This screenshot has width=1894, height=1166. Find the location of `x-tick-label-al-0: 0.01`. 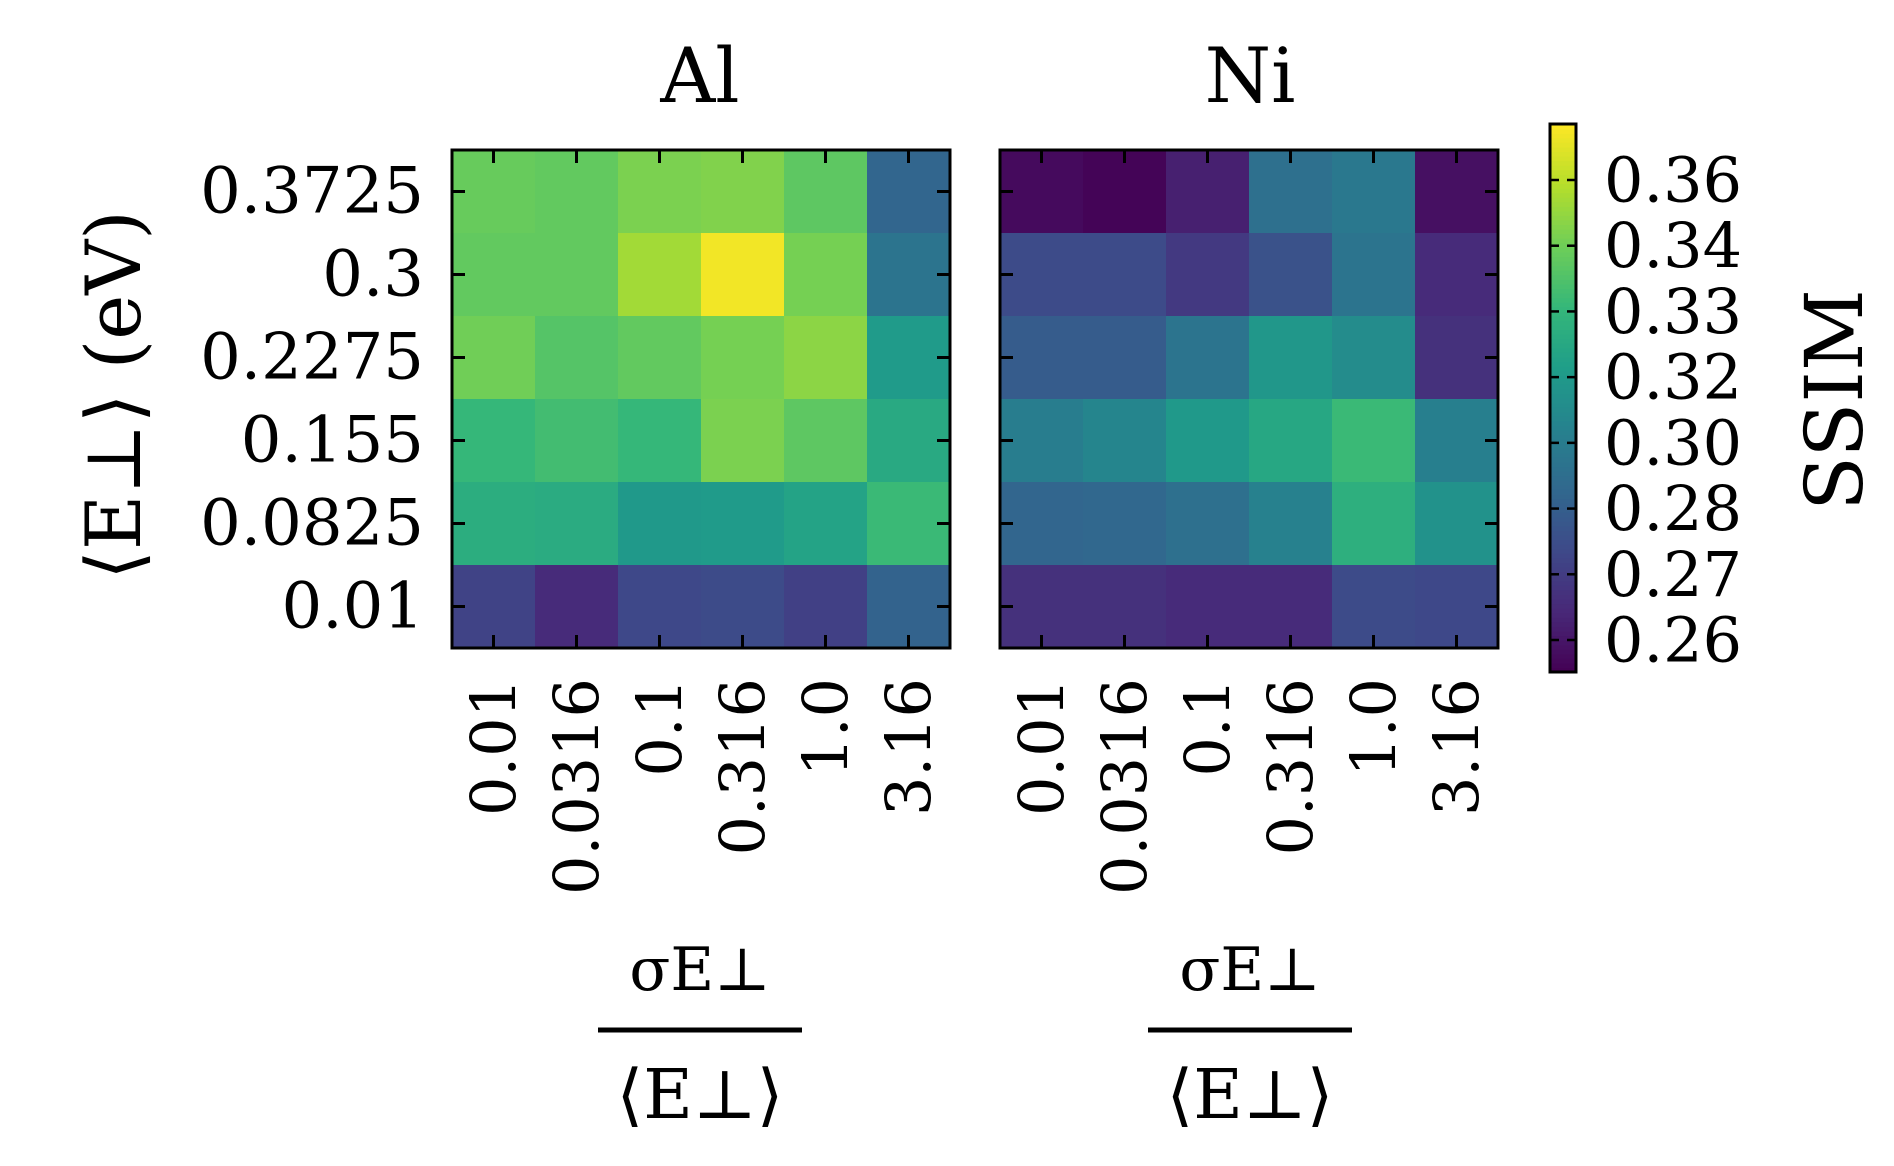

x-tick-label-al-0: 0.01 is located at coordinates (493, 747).